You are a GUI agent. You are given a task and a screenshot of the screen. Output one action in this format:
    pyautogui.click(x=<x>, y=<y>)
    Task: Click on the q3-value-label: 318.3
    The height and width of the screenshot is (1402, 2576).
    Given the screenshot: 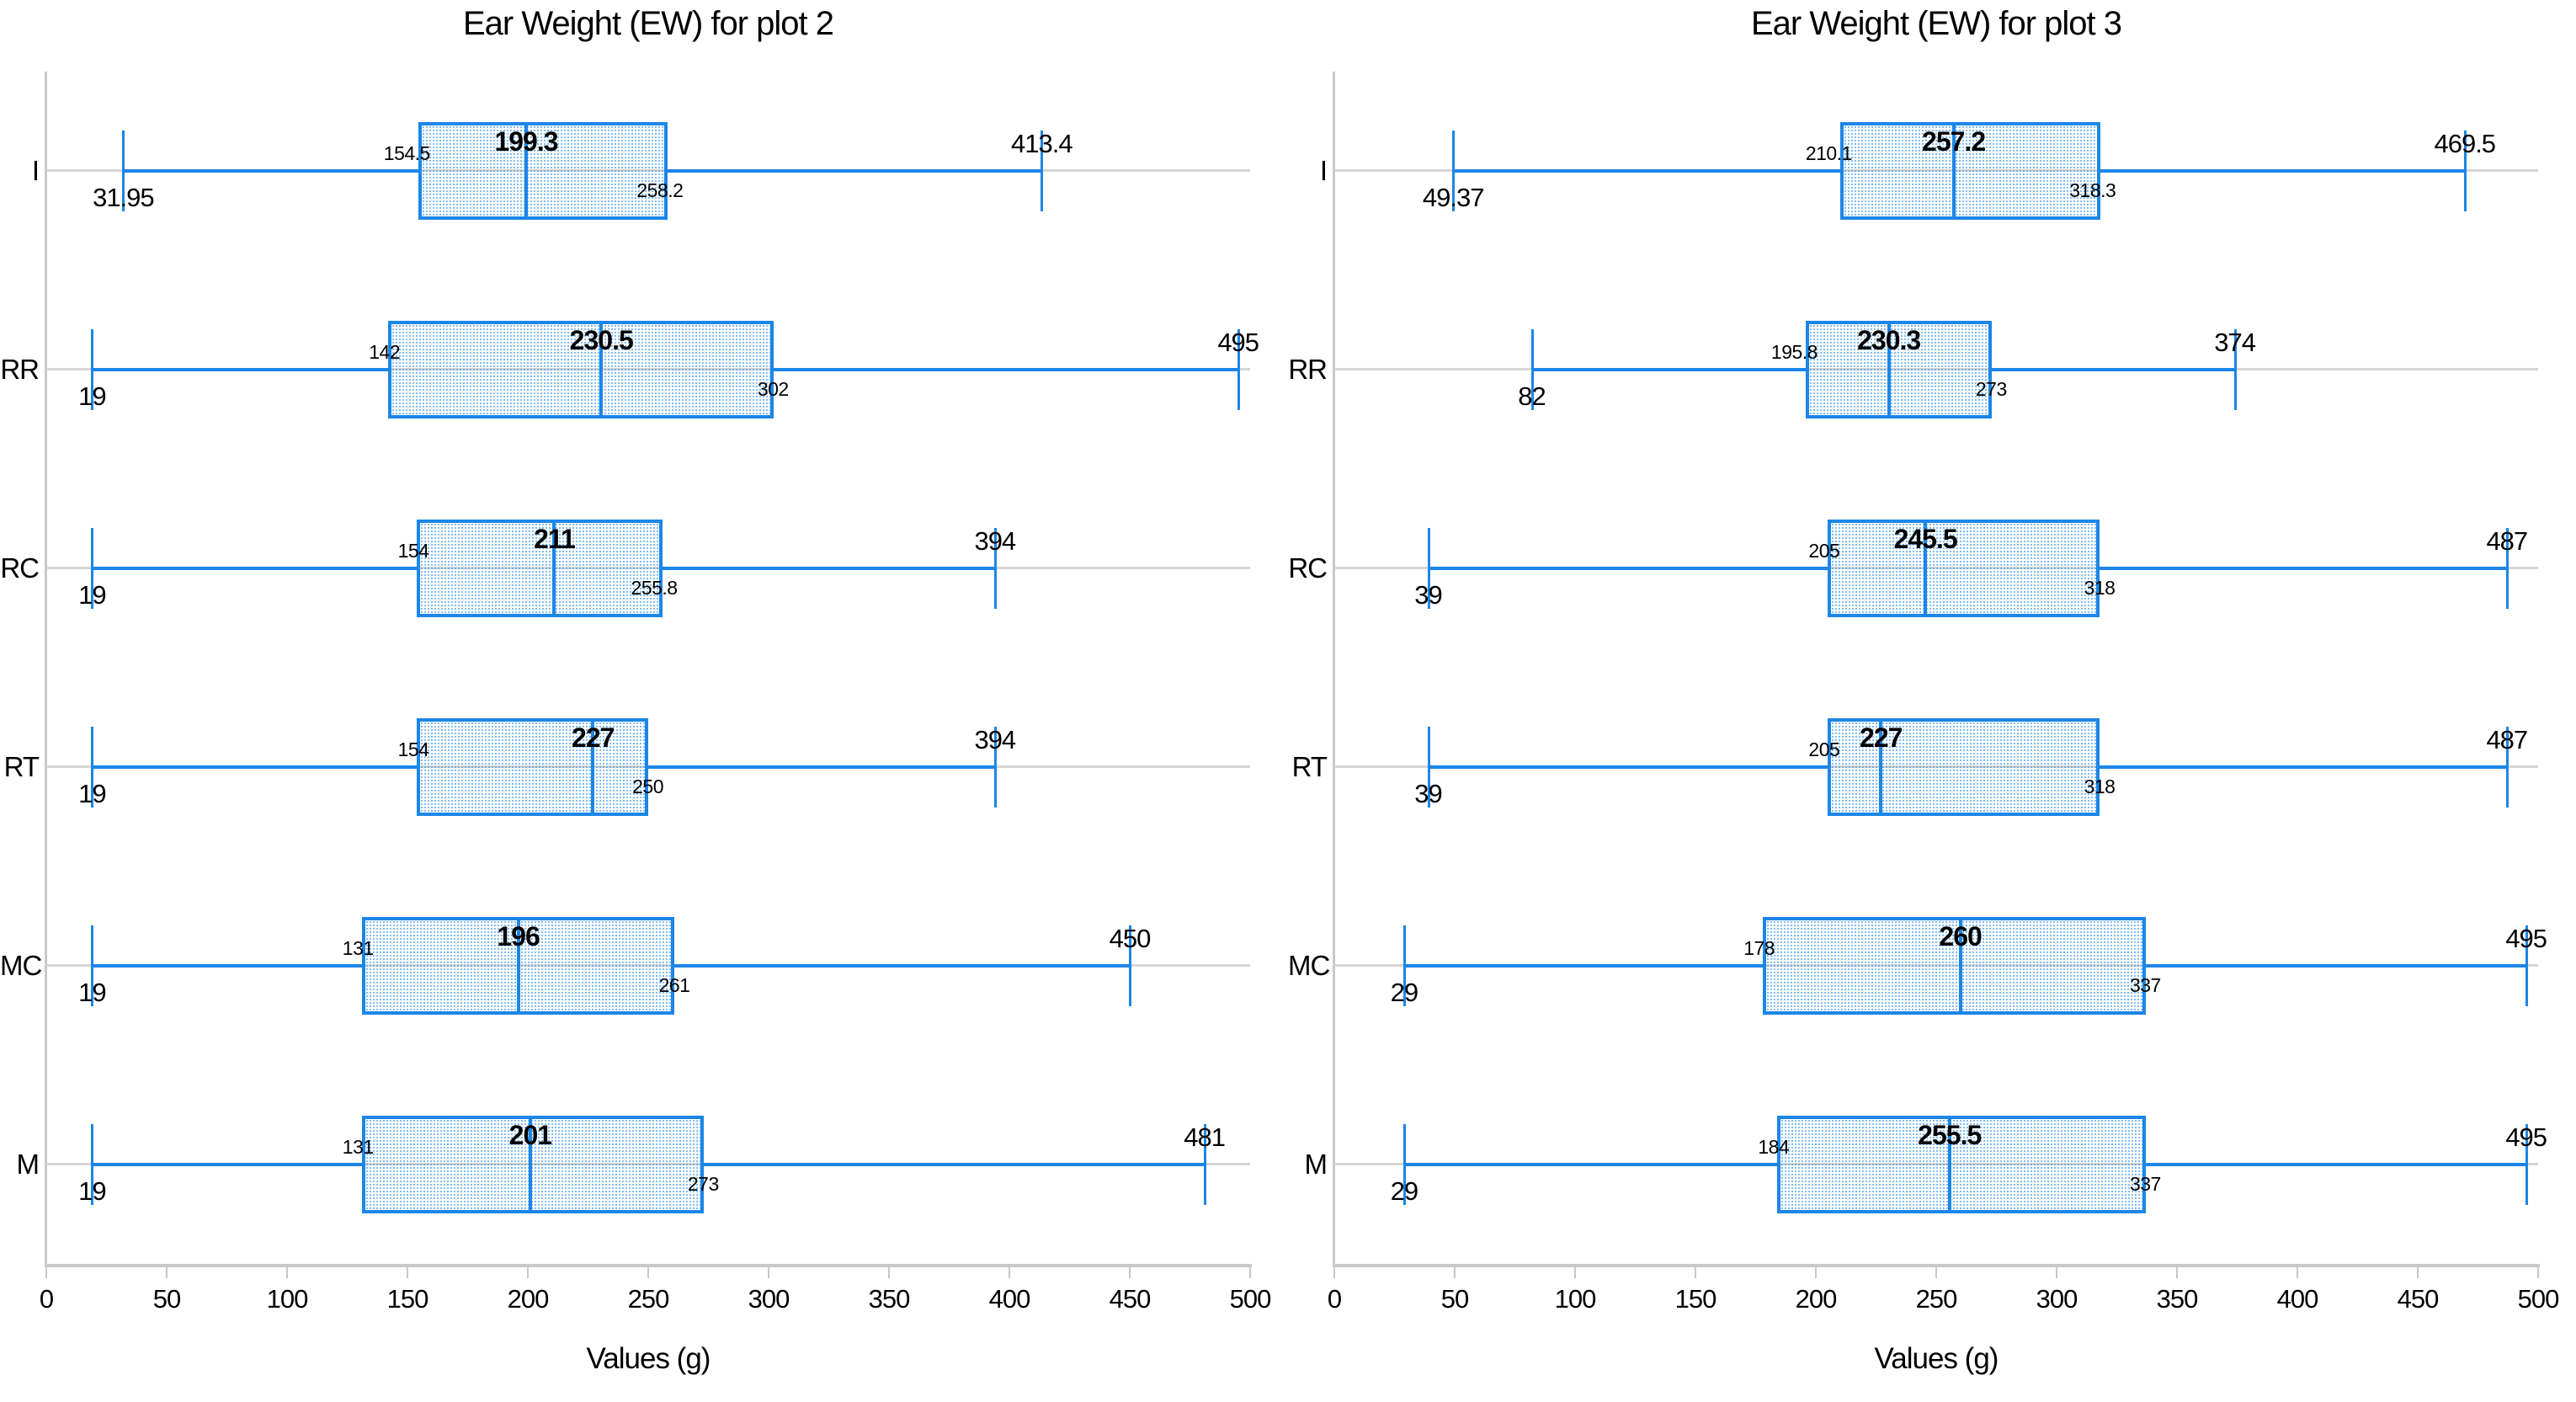 What is the action you would take?
    pyautogui.click(x=2092, y=190)
    